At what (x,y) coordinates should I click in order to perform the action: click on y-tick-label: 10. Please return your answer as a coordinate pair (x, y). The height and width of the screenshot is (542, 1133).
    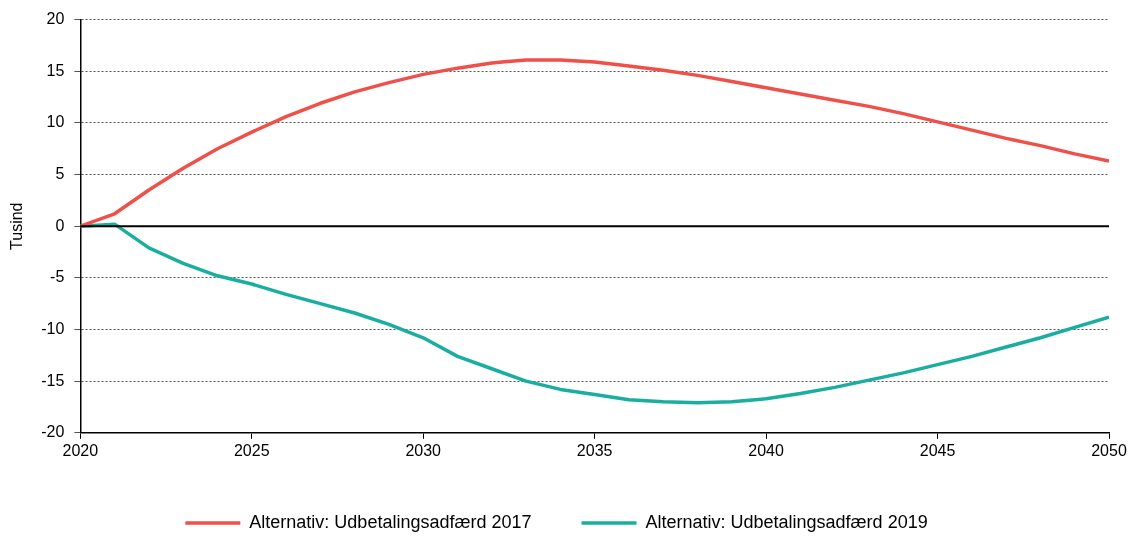
    Looking at the image, I should click on (55, 122).